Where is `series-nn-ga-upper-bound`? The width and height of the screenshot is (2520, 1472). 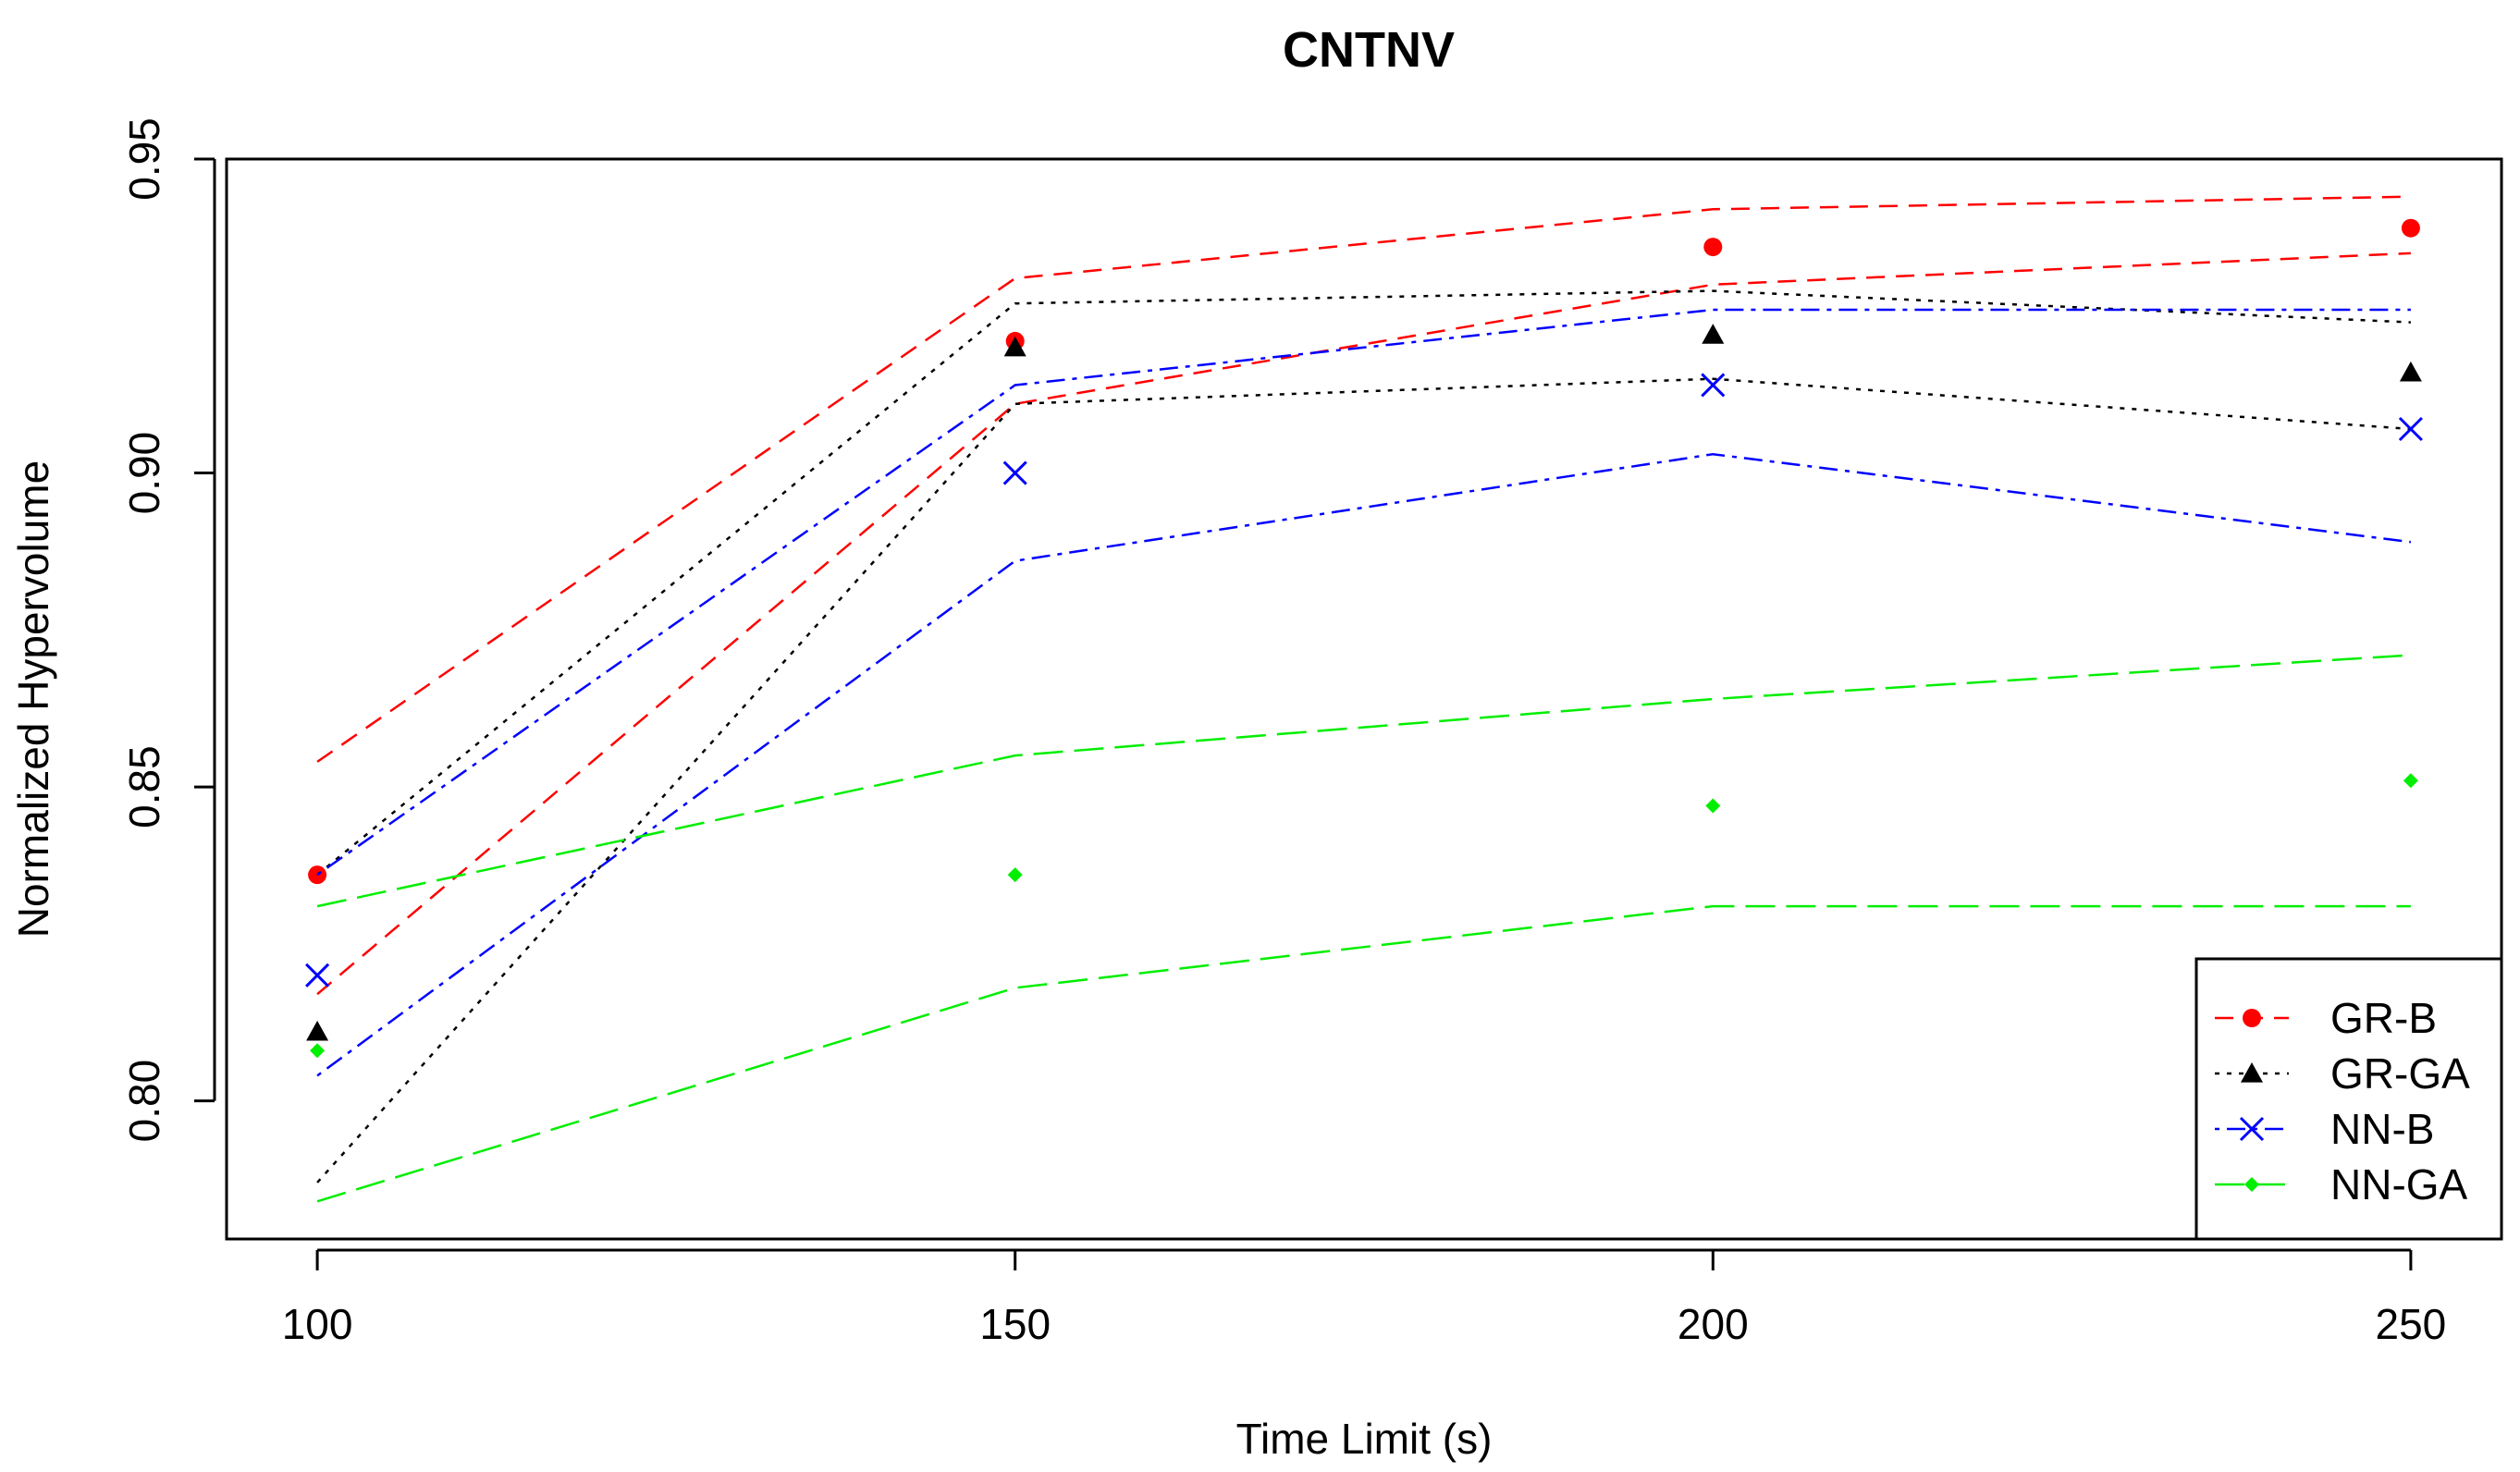 series-nn-ga-upper-bound is located at coordinates (1363, 781).